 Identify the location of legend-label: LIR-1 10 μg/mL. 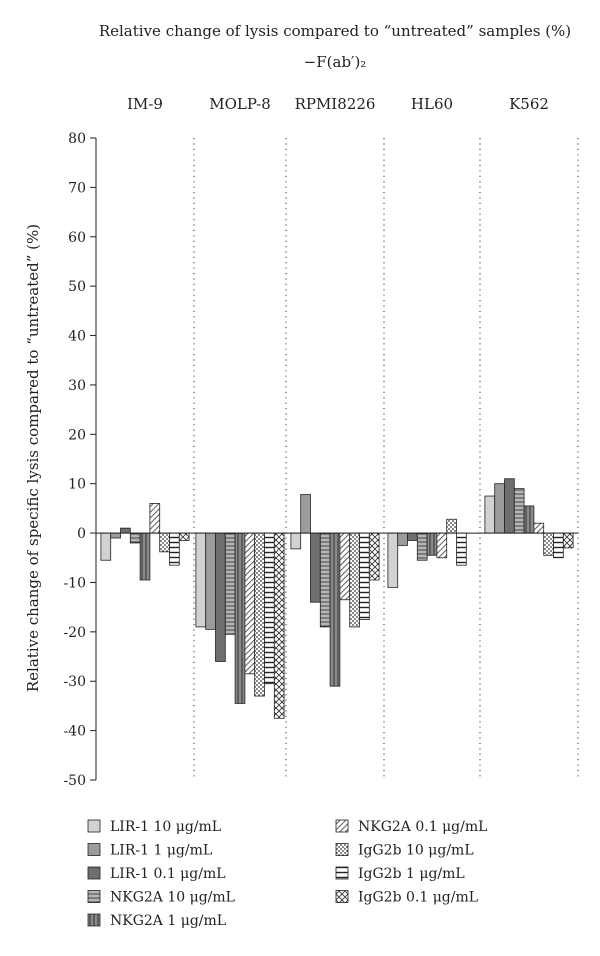
(165, 827).